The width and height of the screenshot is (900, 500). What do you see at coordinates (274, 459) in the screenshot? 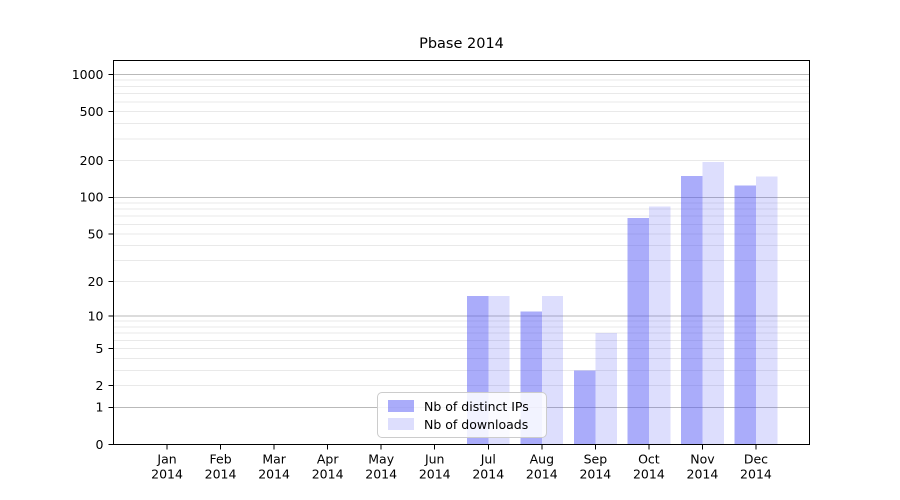
I see `x-tick-label-month: Mar` at bounding box center [274, 459].